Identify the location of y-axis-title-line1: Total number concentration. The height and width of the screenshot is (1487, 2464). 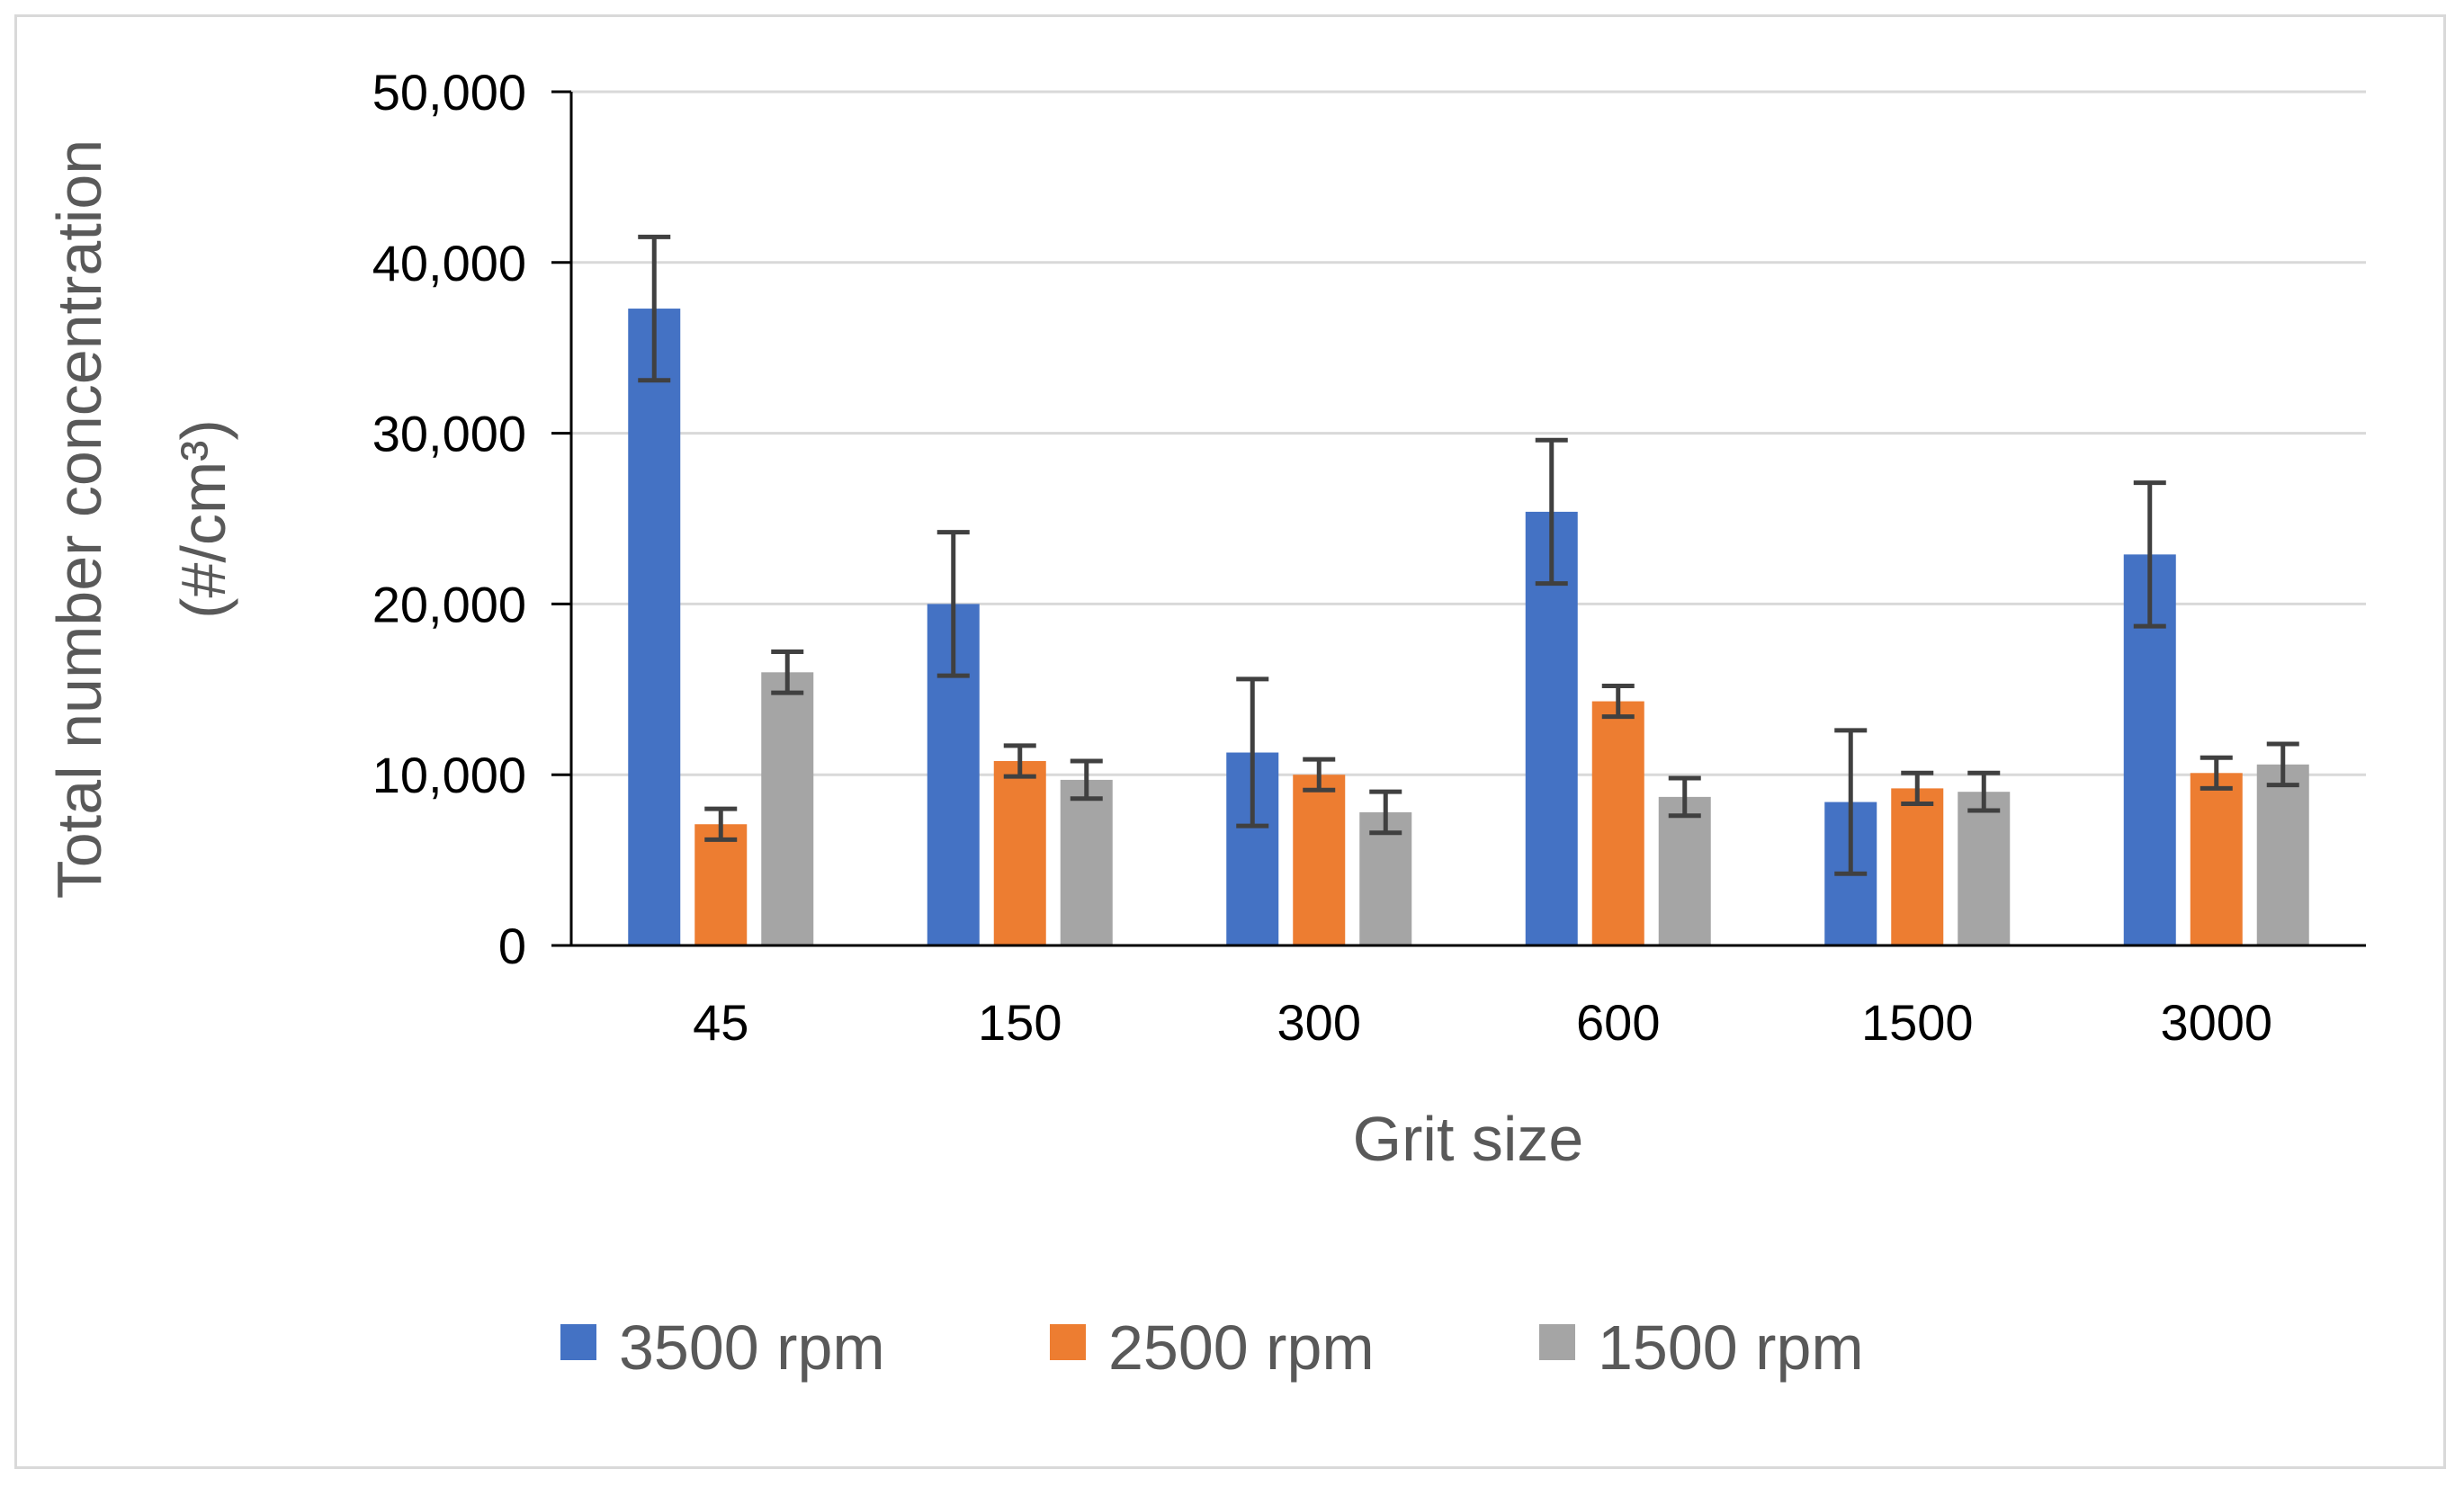
(79, 519).